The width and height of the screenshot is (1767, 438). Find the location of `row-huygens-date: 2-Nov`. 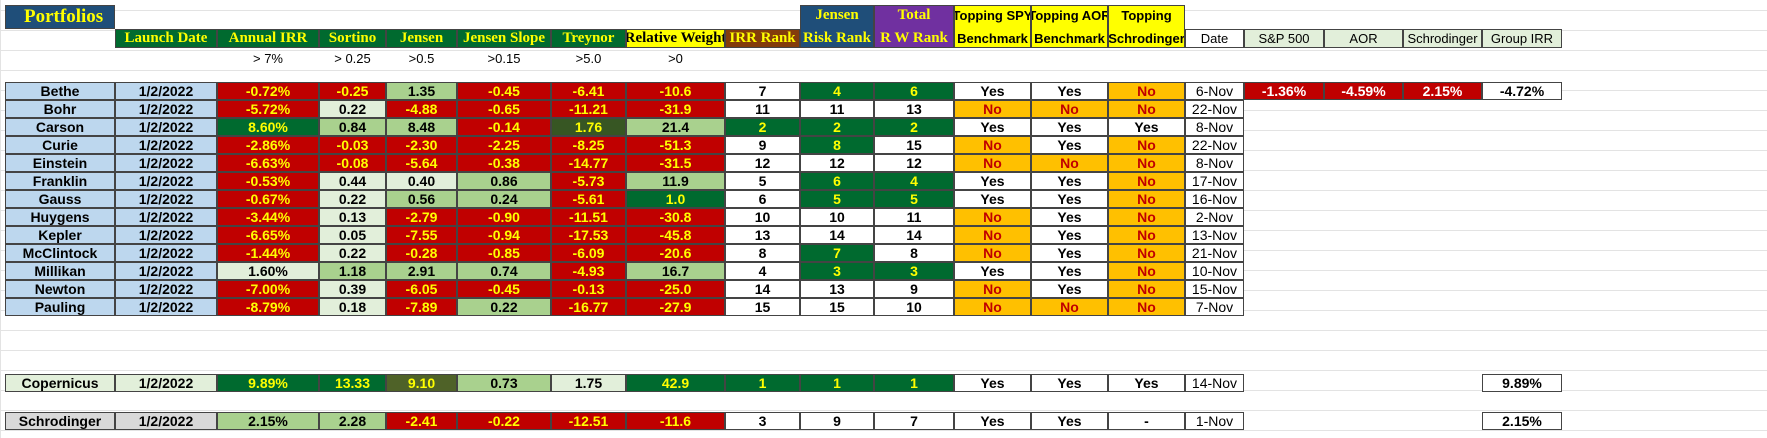

row-huygens-date: 2-Nov is located at coordinates (1214, 217).